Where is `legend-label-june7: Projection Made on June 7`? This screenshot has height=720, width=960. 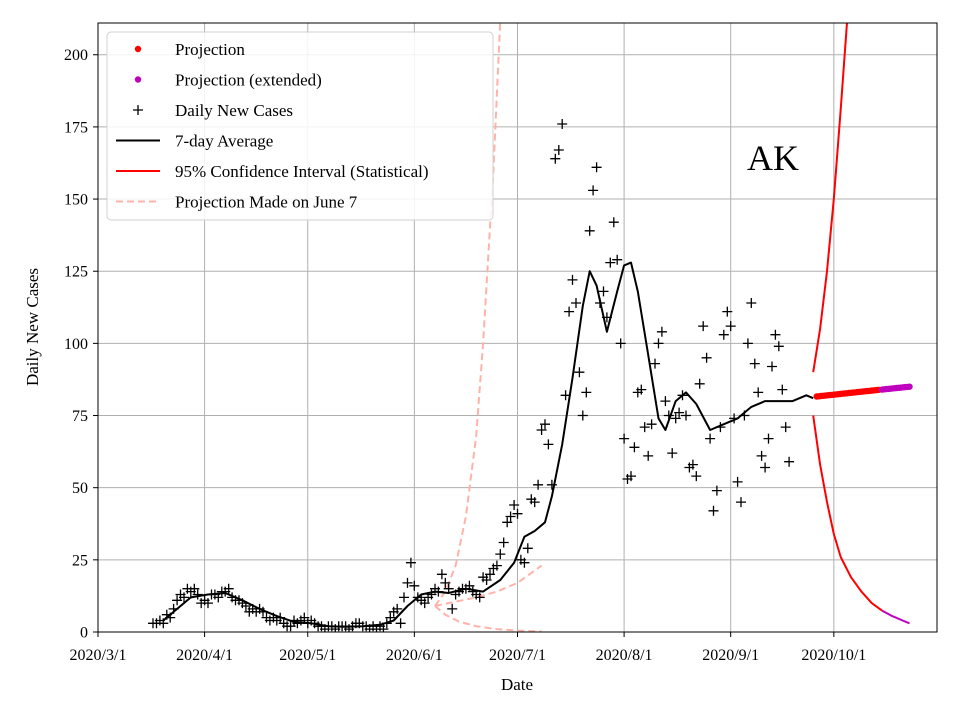
legend-label-june7: Projection Made on June 7 is located at coordinates (266, 202).